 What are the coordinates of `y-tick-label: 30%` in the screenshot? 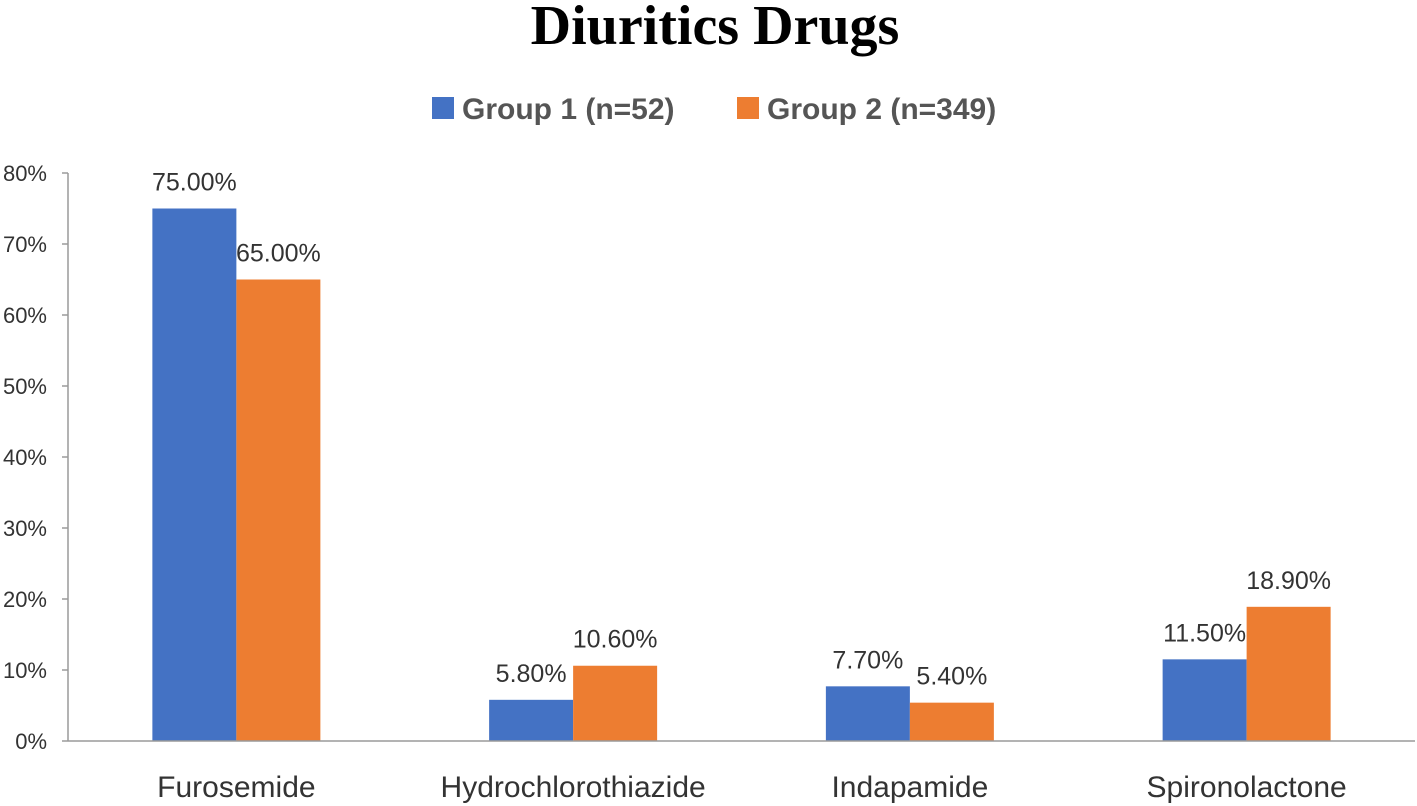 It's located at (25, 528).